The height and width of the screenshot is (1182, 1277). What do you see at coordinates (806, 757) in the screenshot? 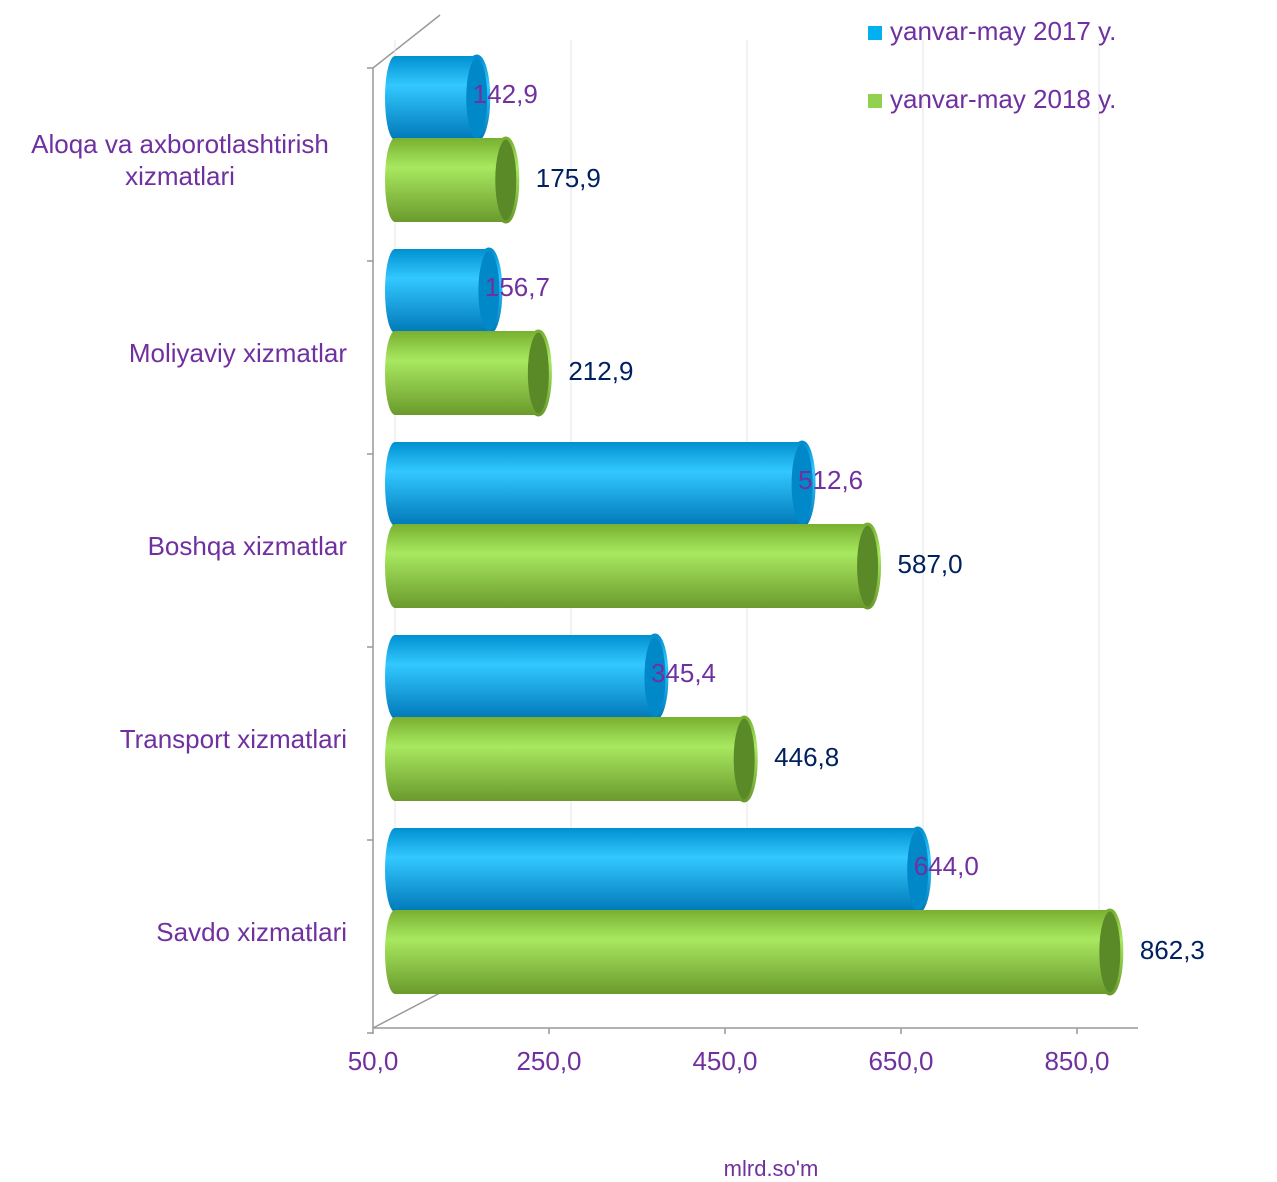
I see `data-label: 446,8` at bounding box center [806, 757].